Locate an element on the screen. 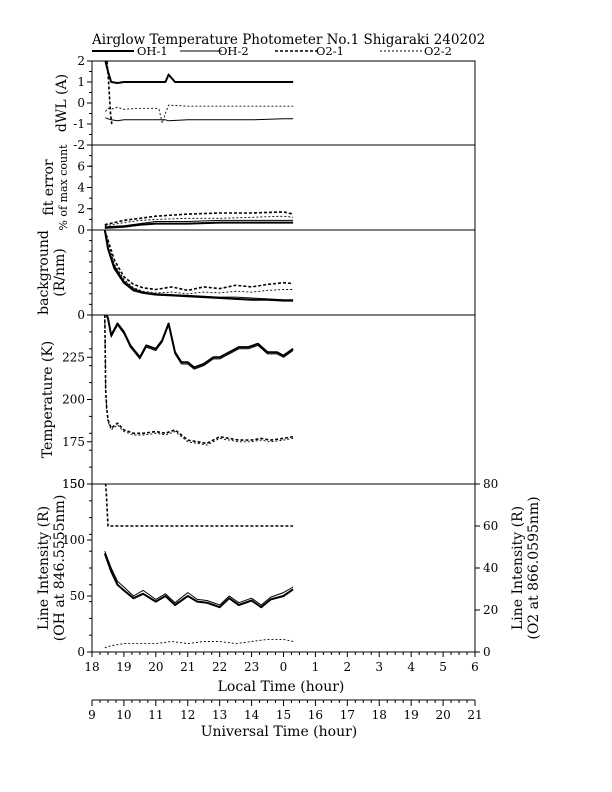 This screenshot has width=612, height=792. x-local-tick-label: 19 is located at coordinates (123, 667).